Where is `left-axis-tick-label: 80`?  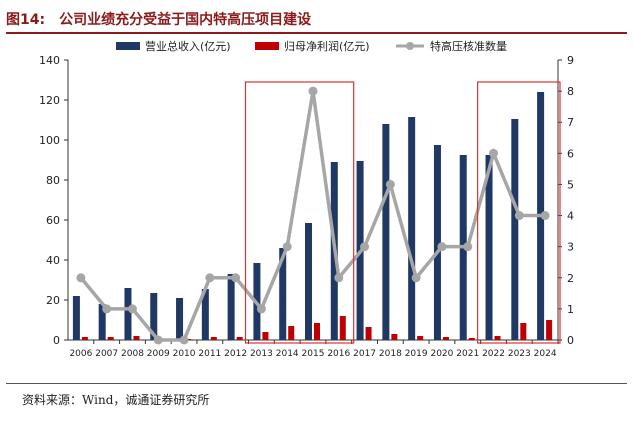 left-axis-tick-label: 80 is located at coordinates (53, 180).